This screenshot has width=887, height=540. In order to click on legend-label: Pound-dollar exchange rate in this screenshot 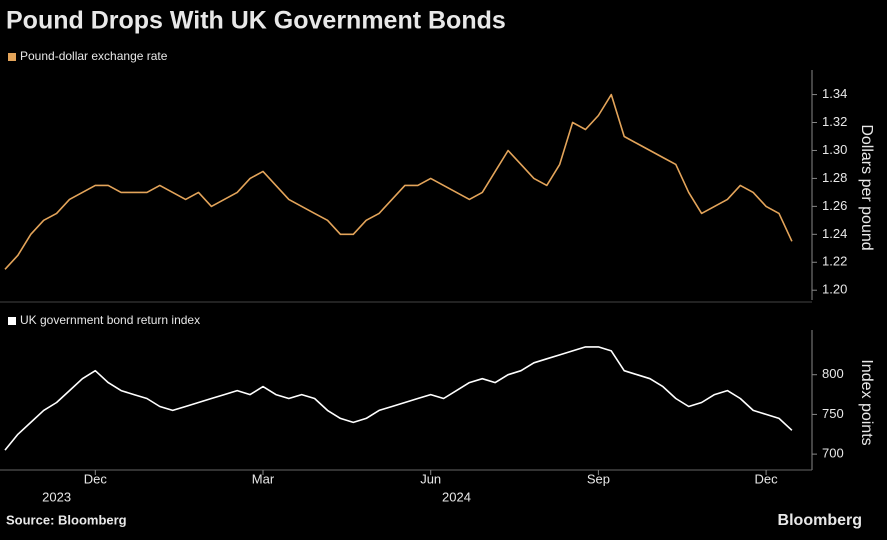, I will do `click(94, 56)`.